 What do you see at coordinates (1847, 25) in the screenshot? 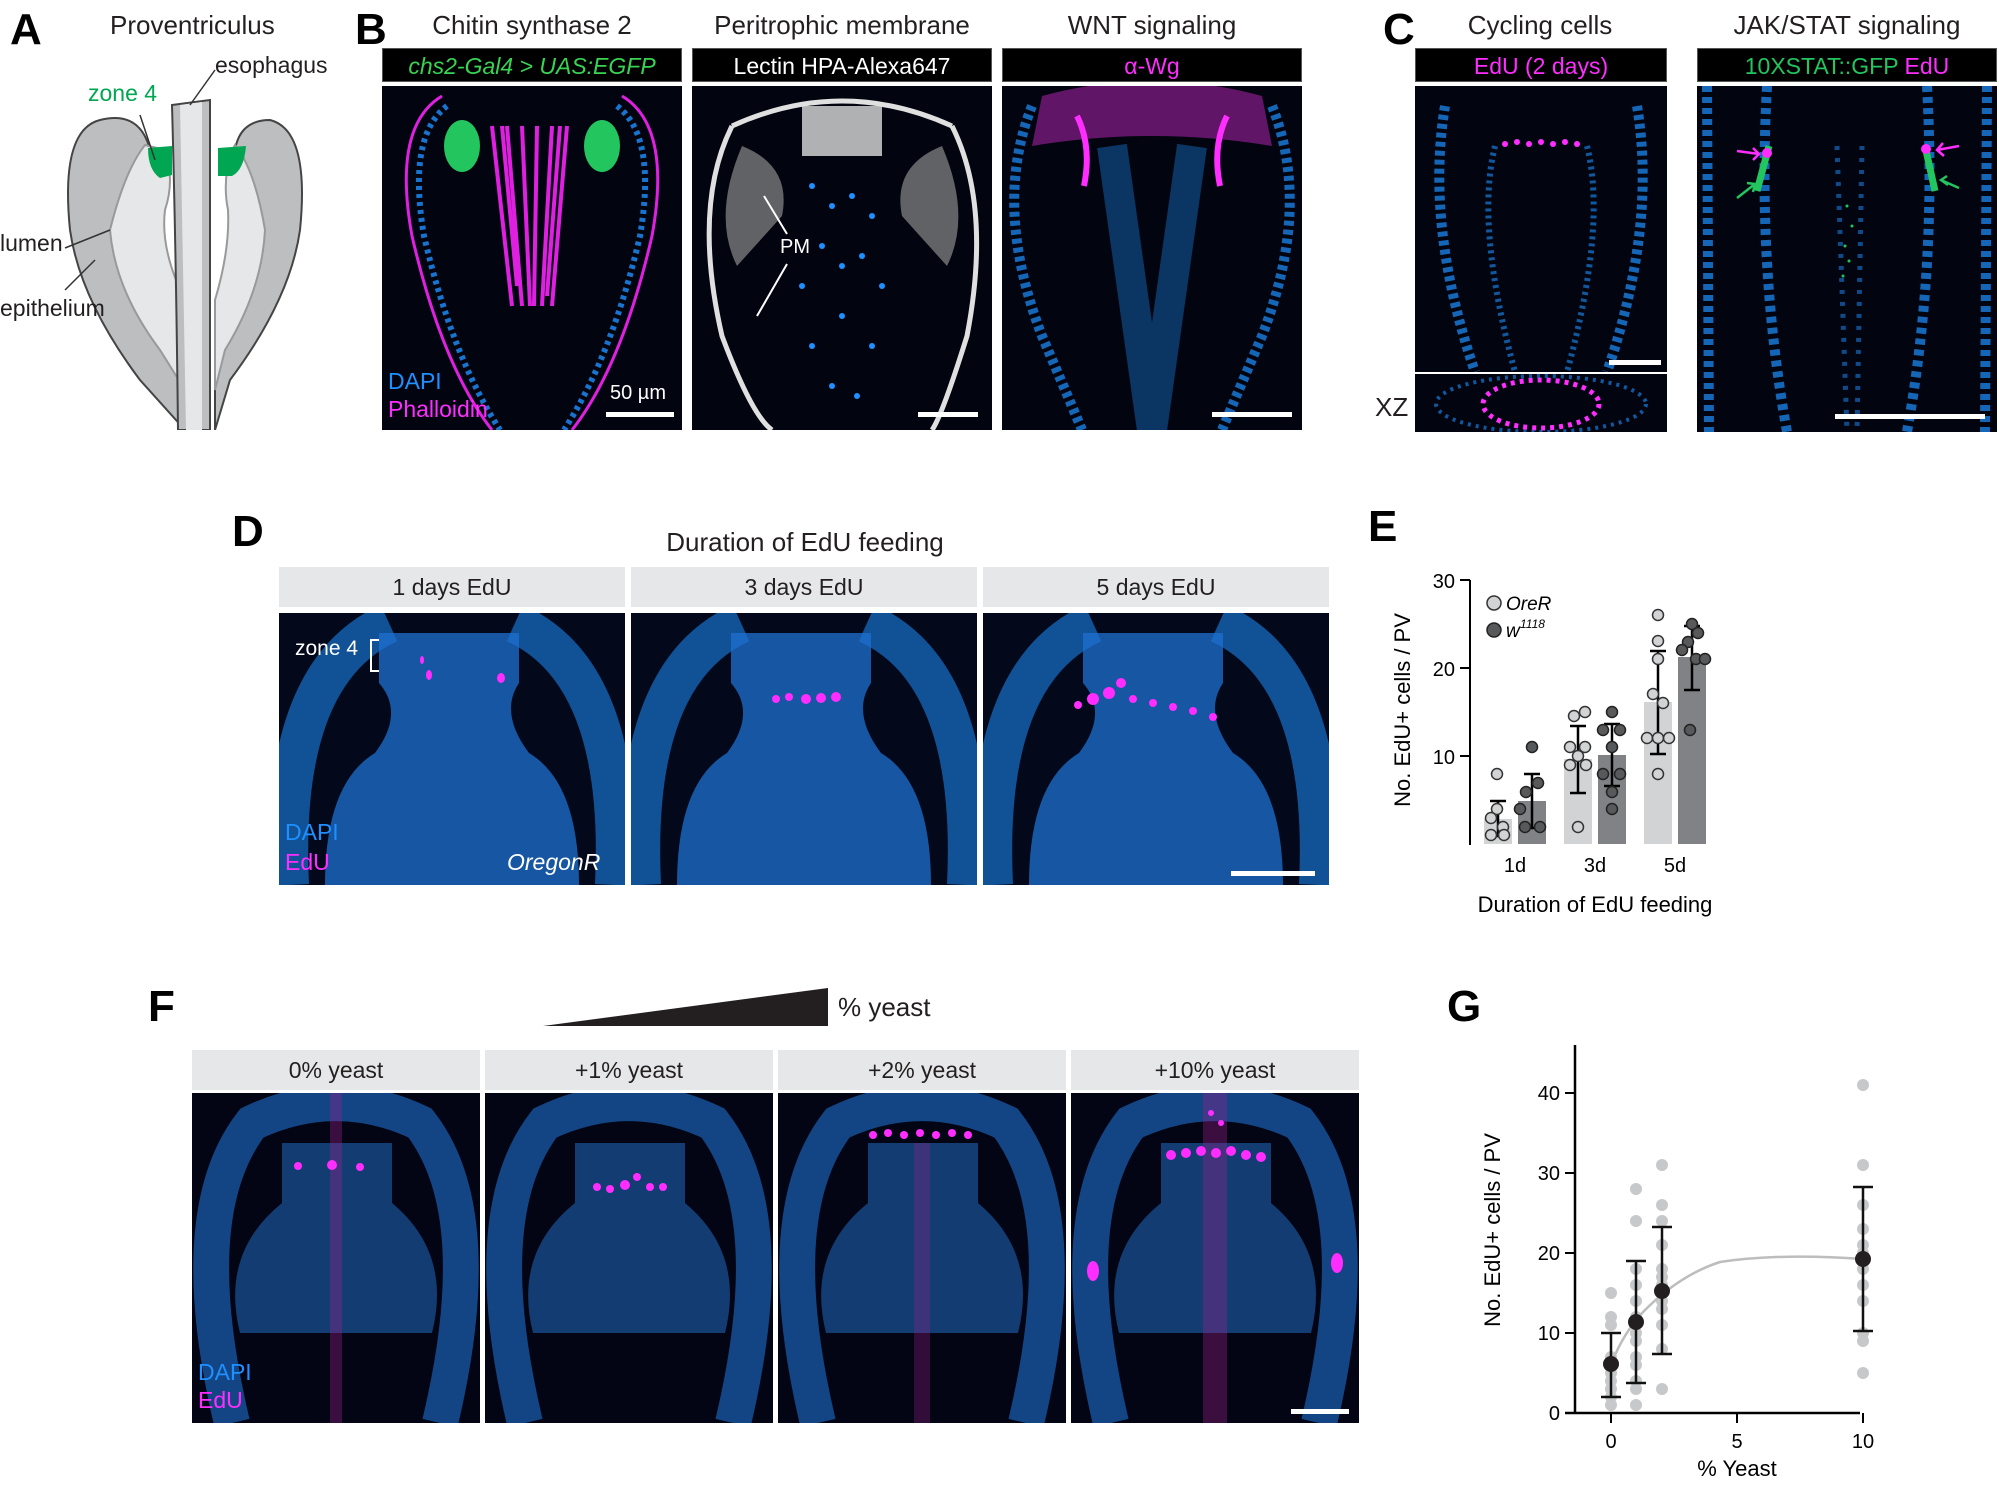
I see `panel-c2-title: JAK/STAT signaling` at bounding box center [1847, 25].